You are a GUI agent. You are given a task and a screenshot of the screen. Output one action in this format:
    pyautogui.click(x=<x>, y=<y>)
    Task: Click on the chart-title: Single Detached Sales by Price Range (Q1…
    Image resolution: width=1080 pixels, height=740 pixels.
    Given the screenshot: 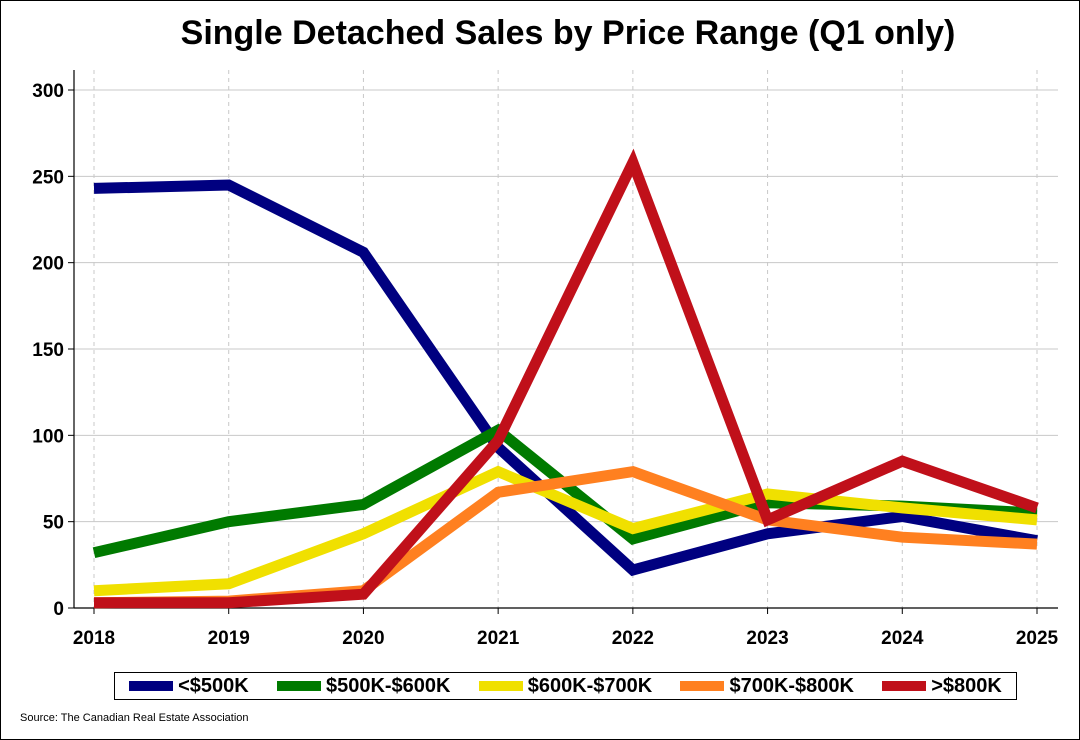 What is the action you would take?
    pyautogui.click(x=568, y=33)
    